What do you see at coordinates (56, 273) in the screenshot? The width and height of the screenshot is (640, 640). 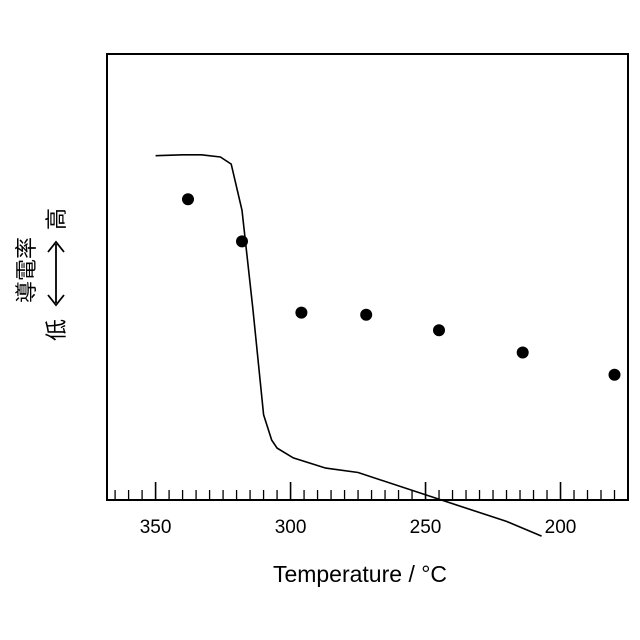 I see `double-arrow-icon` at bounding box center [56, 273].